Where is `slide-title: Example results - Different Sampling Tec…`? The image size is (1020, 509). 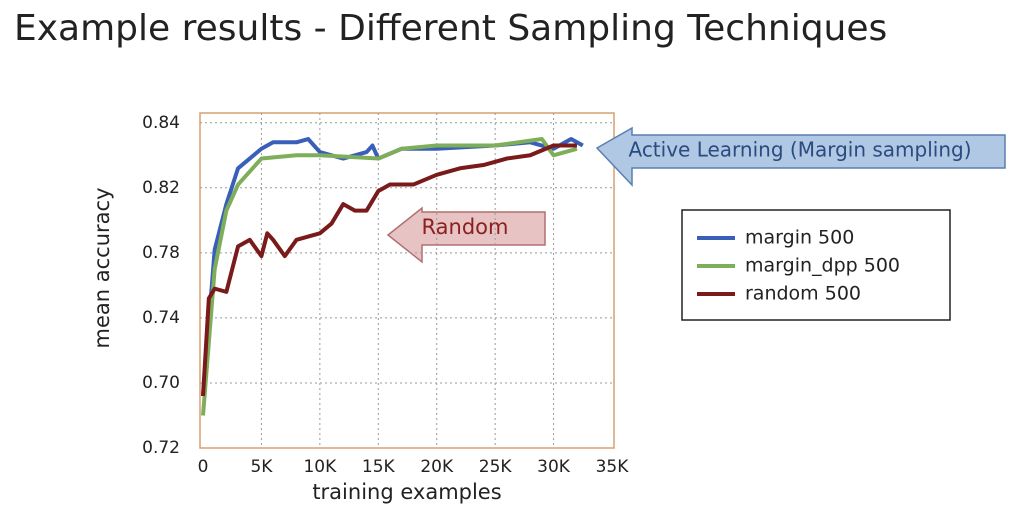 slide-title: Example results - Different Sampling Tec… is located at coordinates (450, 28).